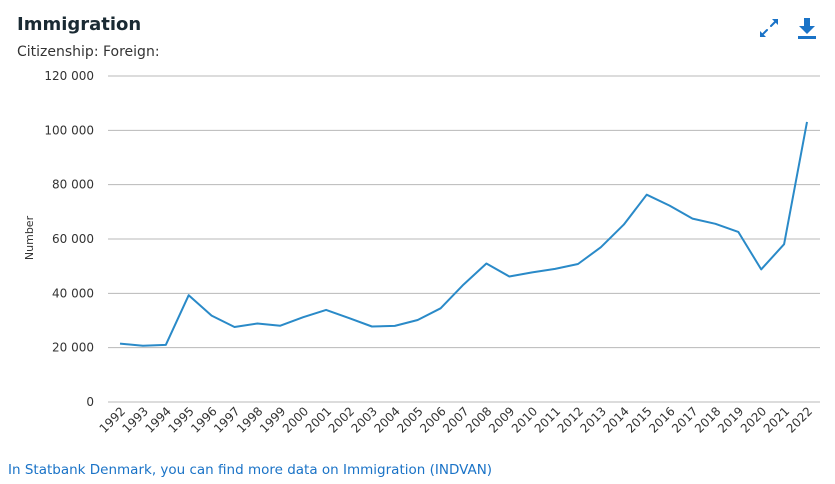 Image resolution: width=835 pixels, height=484 pixels. What do you see at coordinates (799, 419) in the screenshot?
I see `x-tick-label: 2022` at bounding box center [799, 419].